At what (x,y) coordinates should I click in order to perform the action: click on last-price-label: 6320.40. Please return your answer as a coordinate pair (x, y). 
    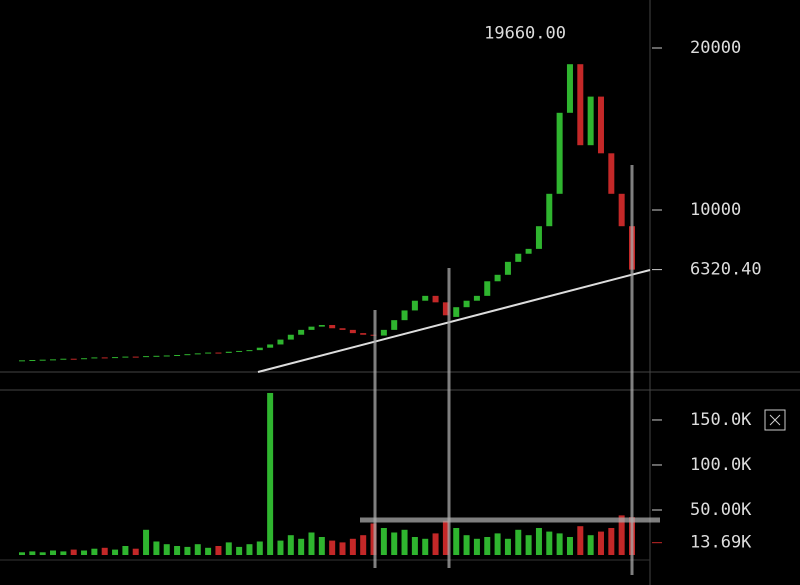
    Looking at the image, I should click on (726, 270).